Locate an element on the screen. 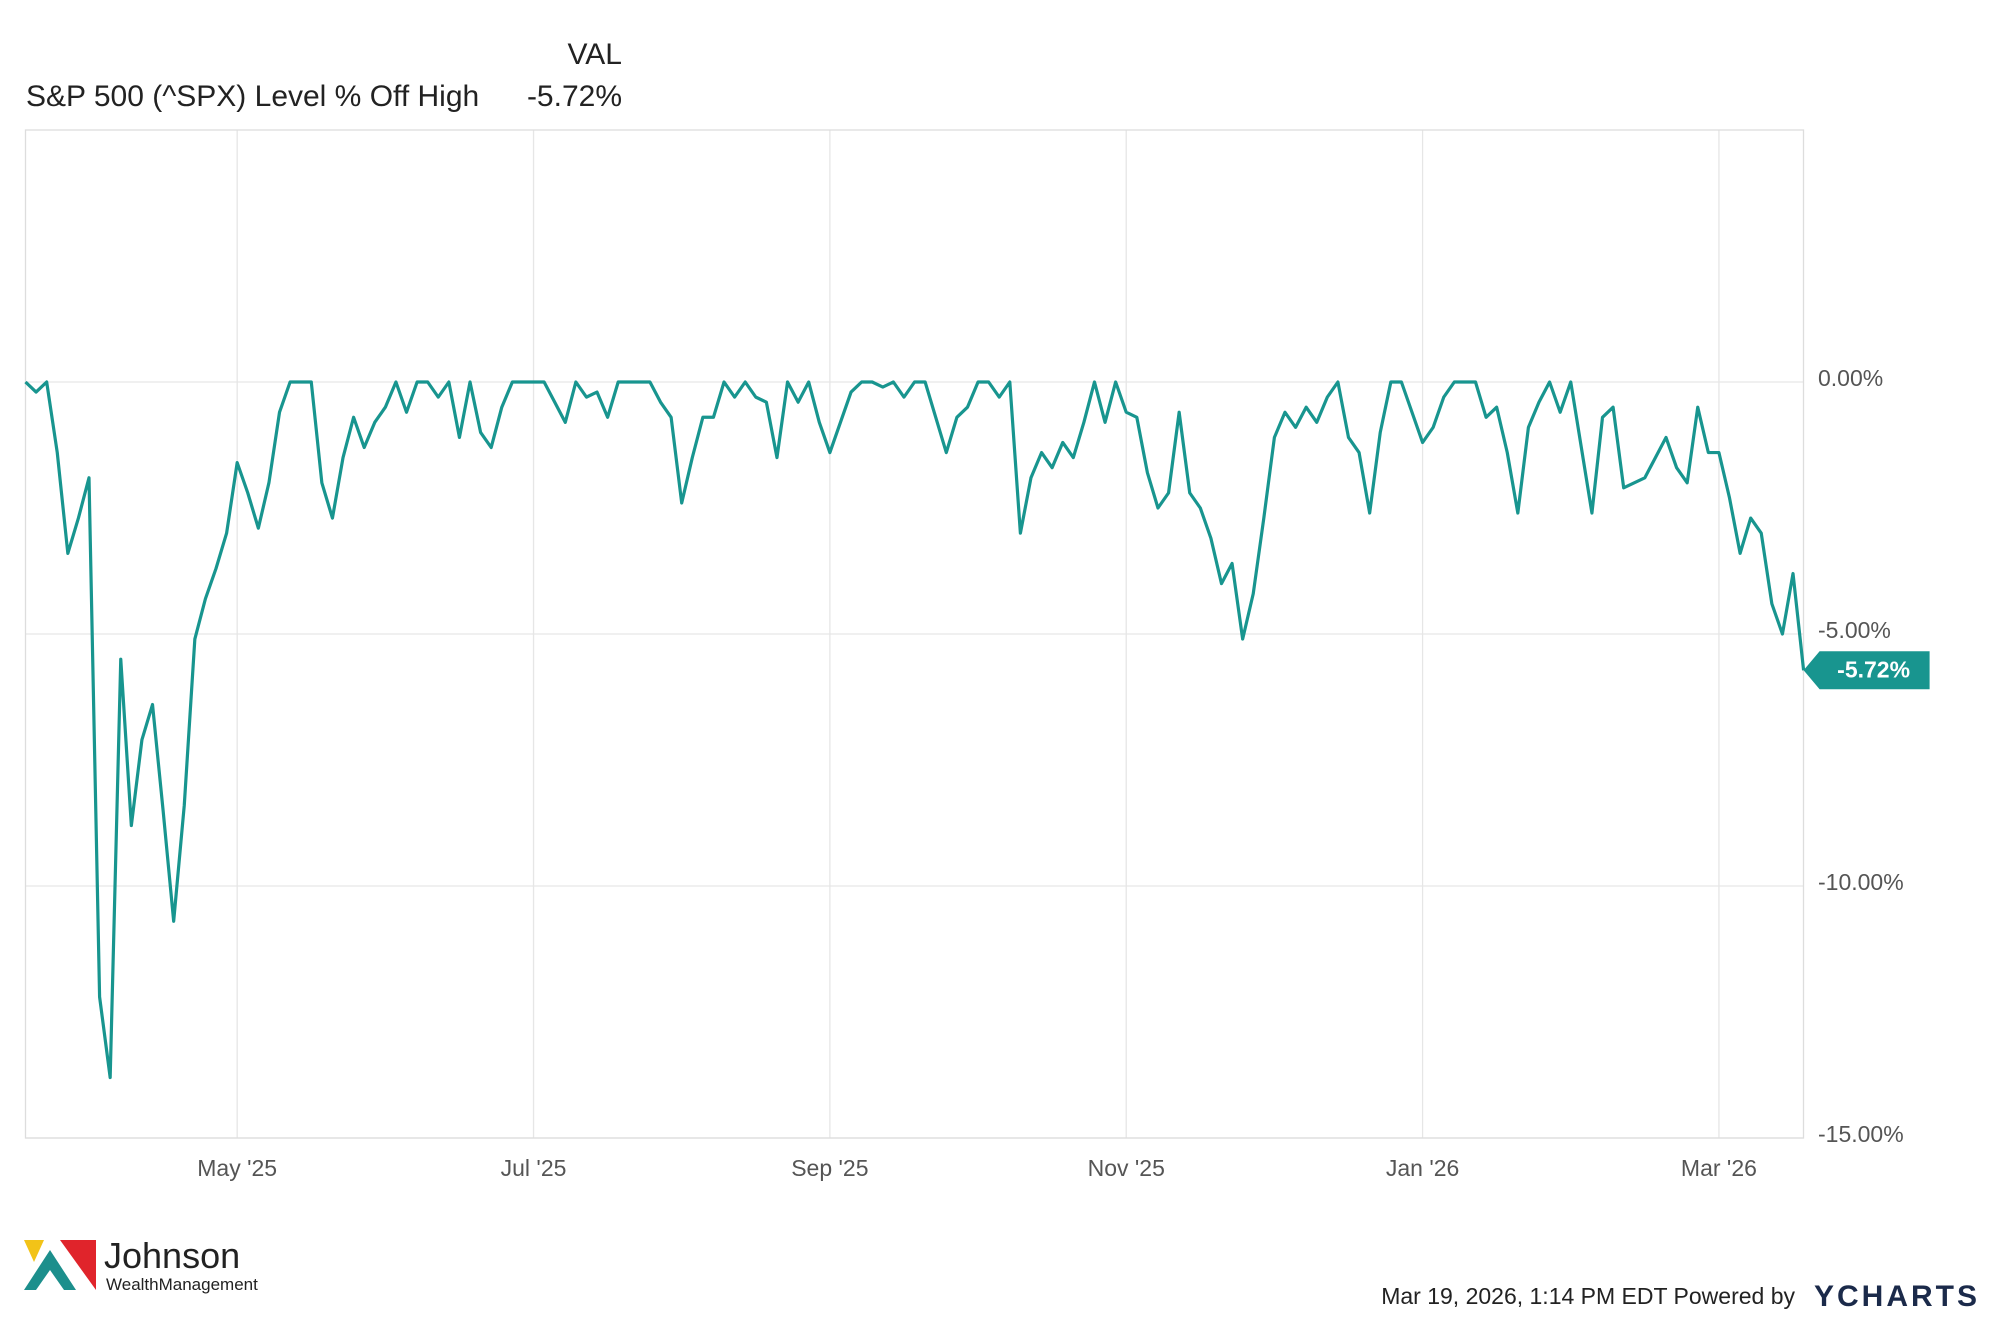  logo-mark-red is located at coordinates (78, 1265).